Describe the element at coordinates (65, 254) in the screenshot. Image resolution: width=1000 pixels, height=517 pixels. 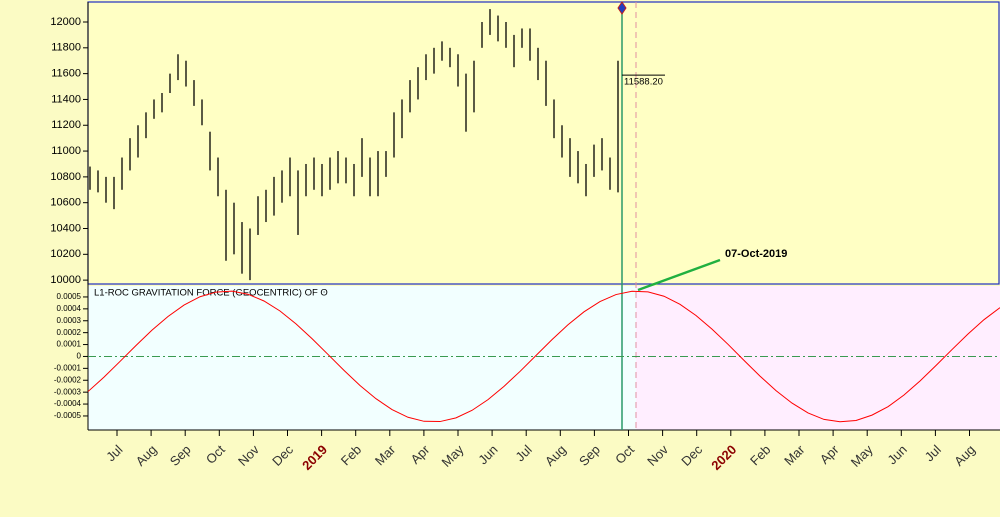
I see `y-tick-label: 10200` at that location.